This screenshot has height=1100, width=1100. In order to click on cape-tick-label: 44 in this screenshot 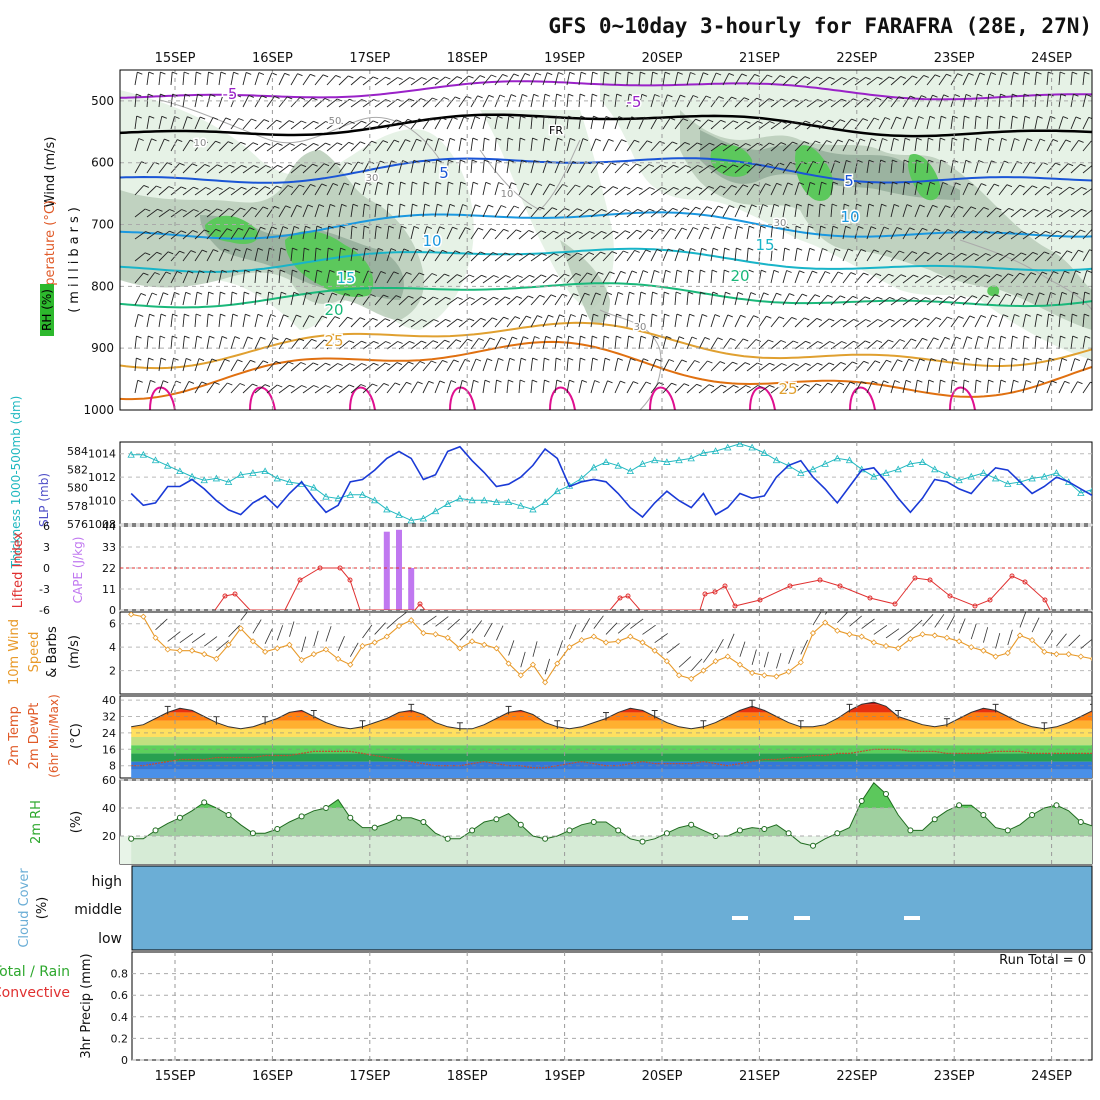, I will do `click(109, 526)`.